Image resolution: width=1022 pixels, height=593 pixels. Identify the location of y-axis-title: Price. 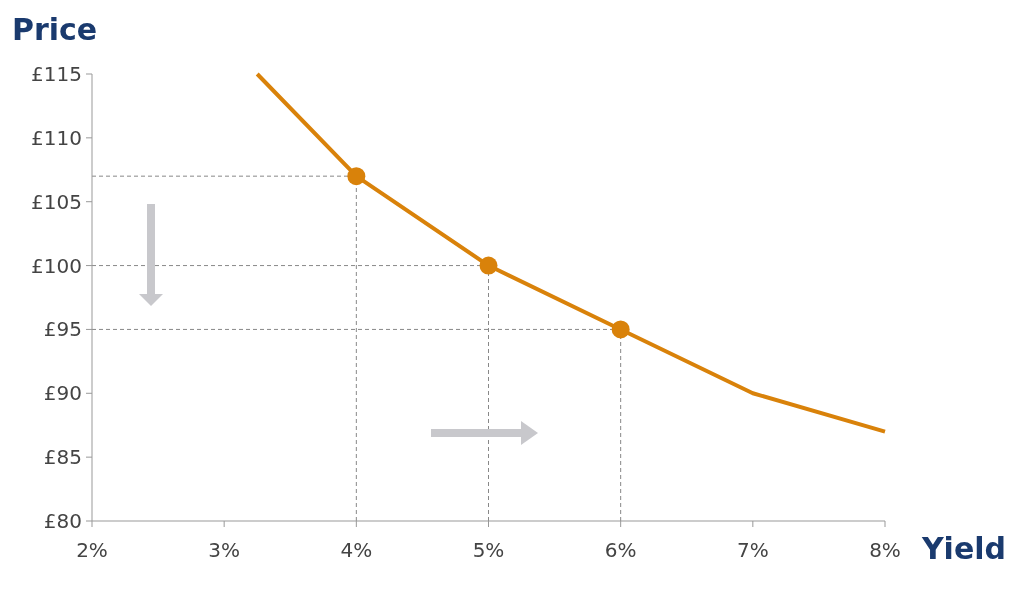
(55, 29).